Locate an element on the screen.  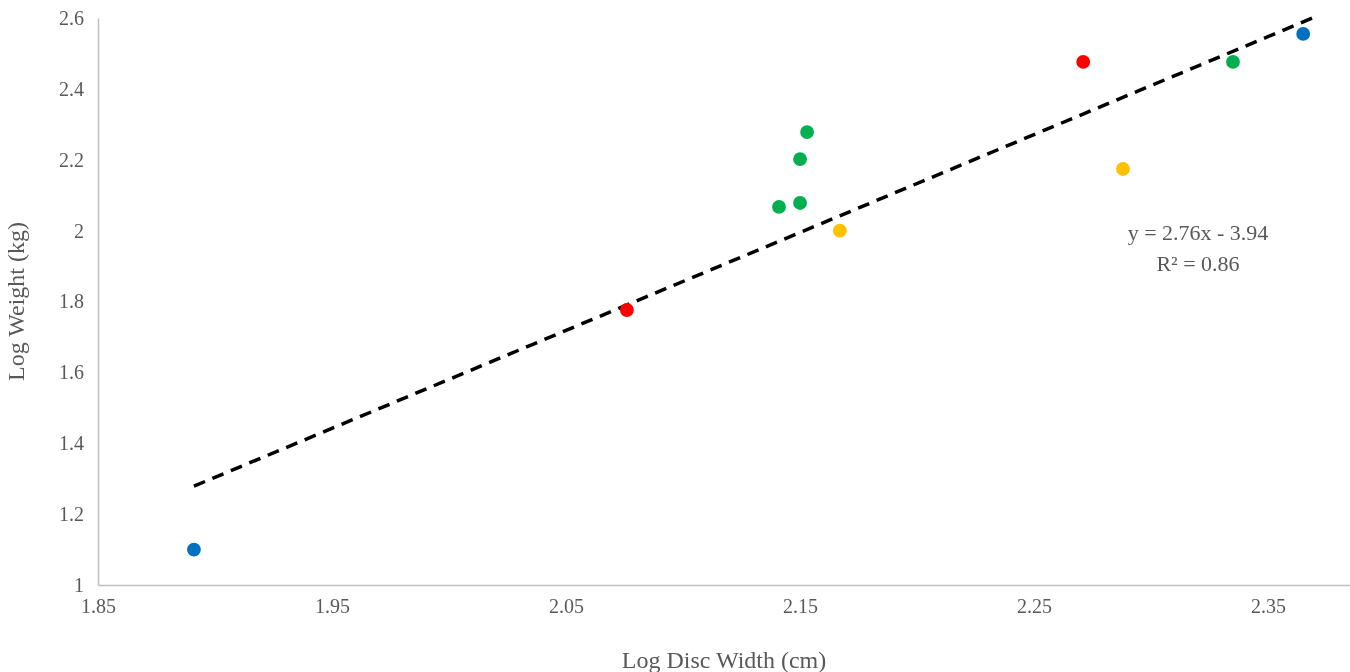
y-tick-label: 2 is located at coordinates (79, 230).